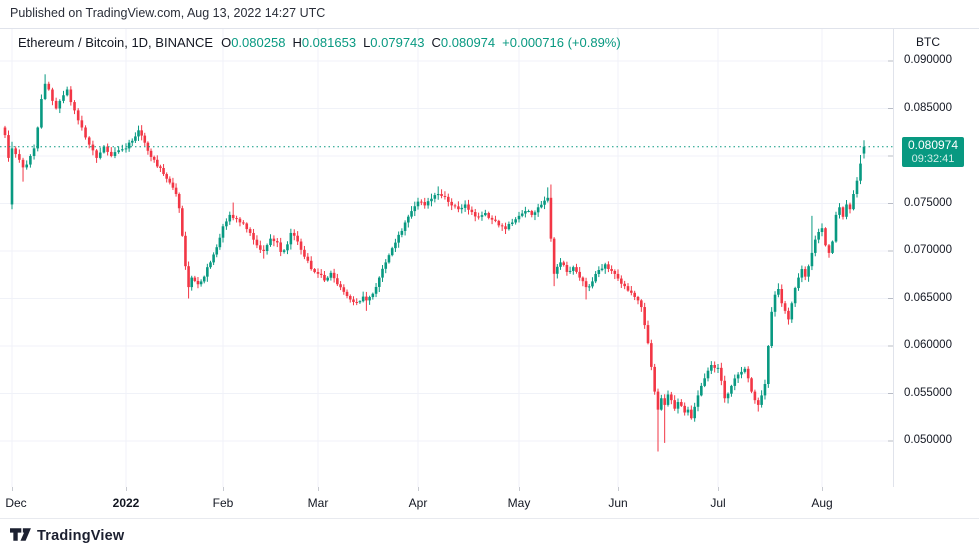  What do you see at coordinates (933, 144) in the screenshot?
I see `last-price-value: 0.080974` at bounding box center [933, 144].